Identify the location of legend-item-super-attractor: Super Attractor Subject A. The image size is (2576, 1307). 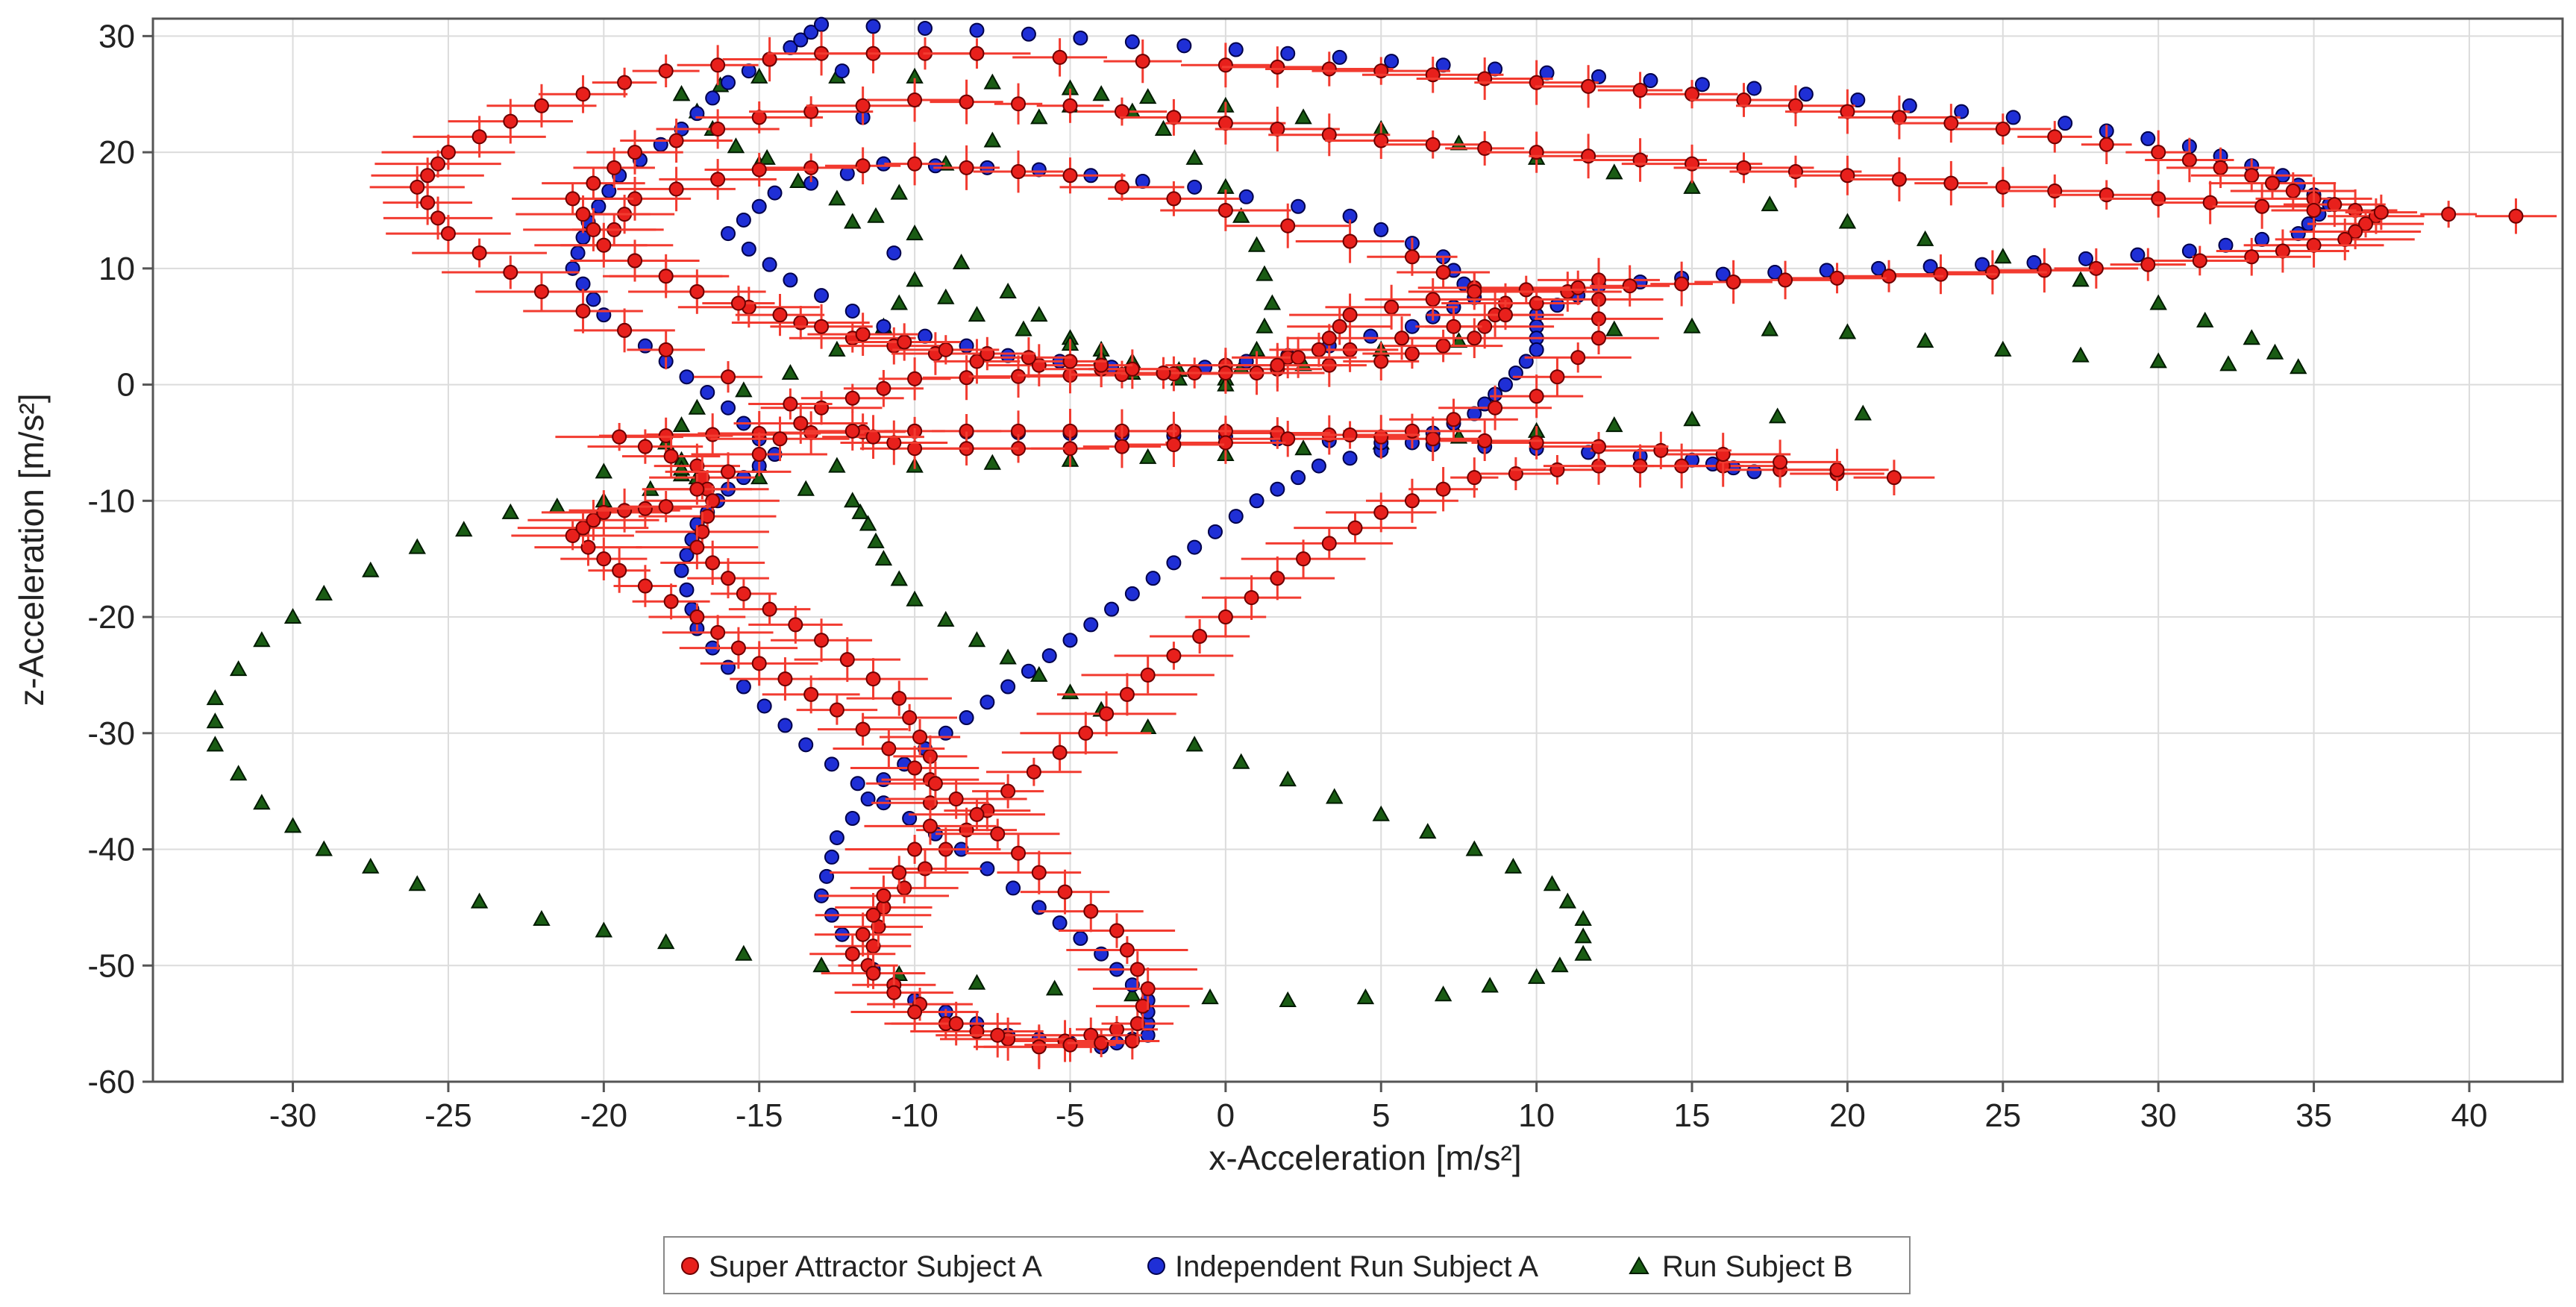
(862, 1266).